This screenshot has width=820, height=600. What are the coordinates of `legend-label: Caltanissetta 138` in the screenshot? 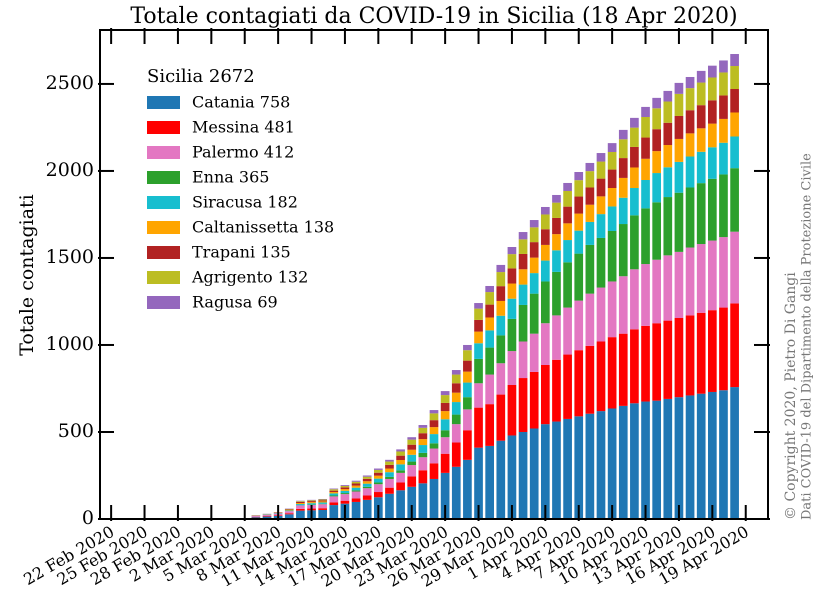 It's located at (263, 227).